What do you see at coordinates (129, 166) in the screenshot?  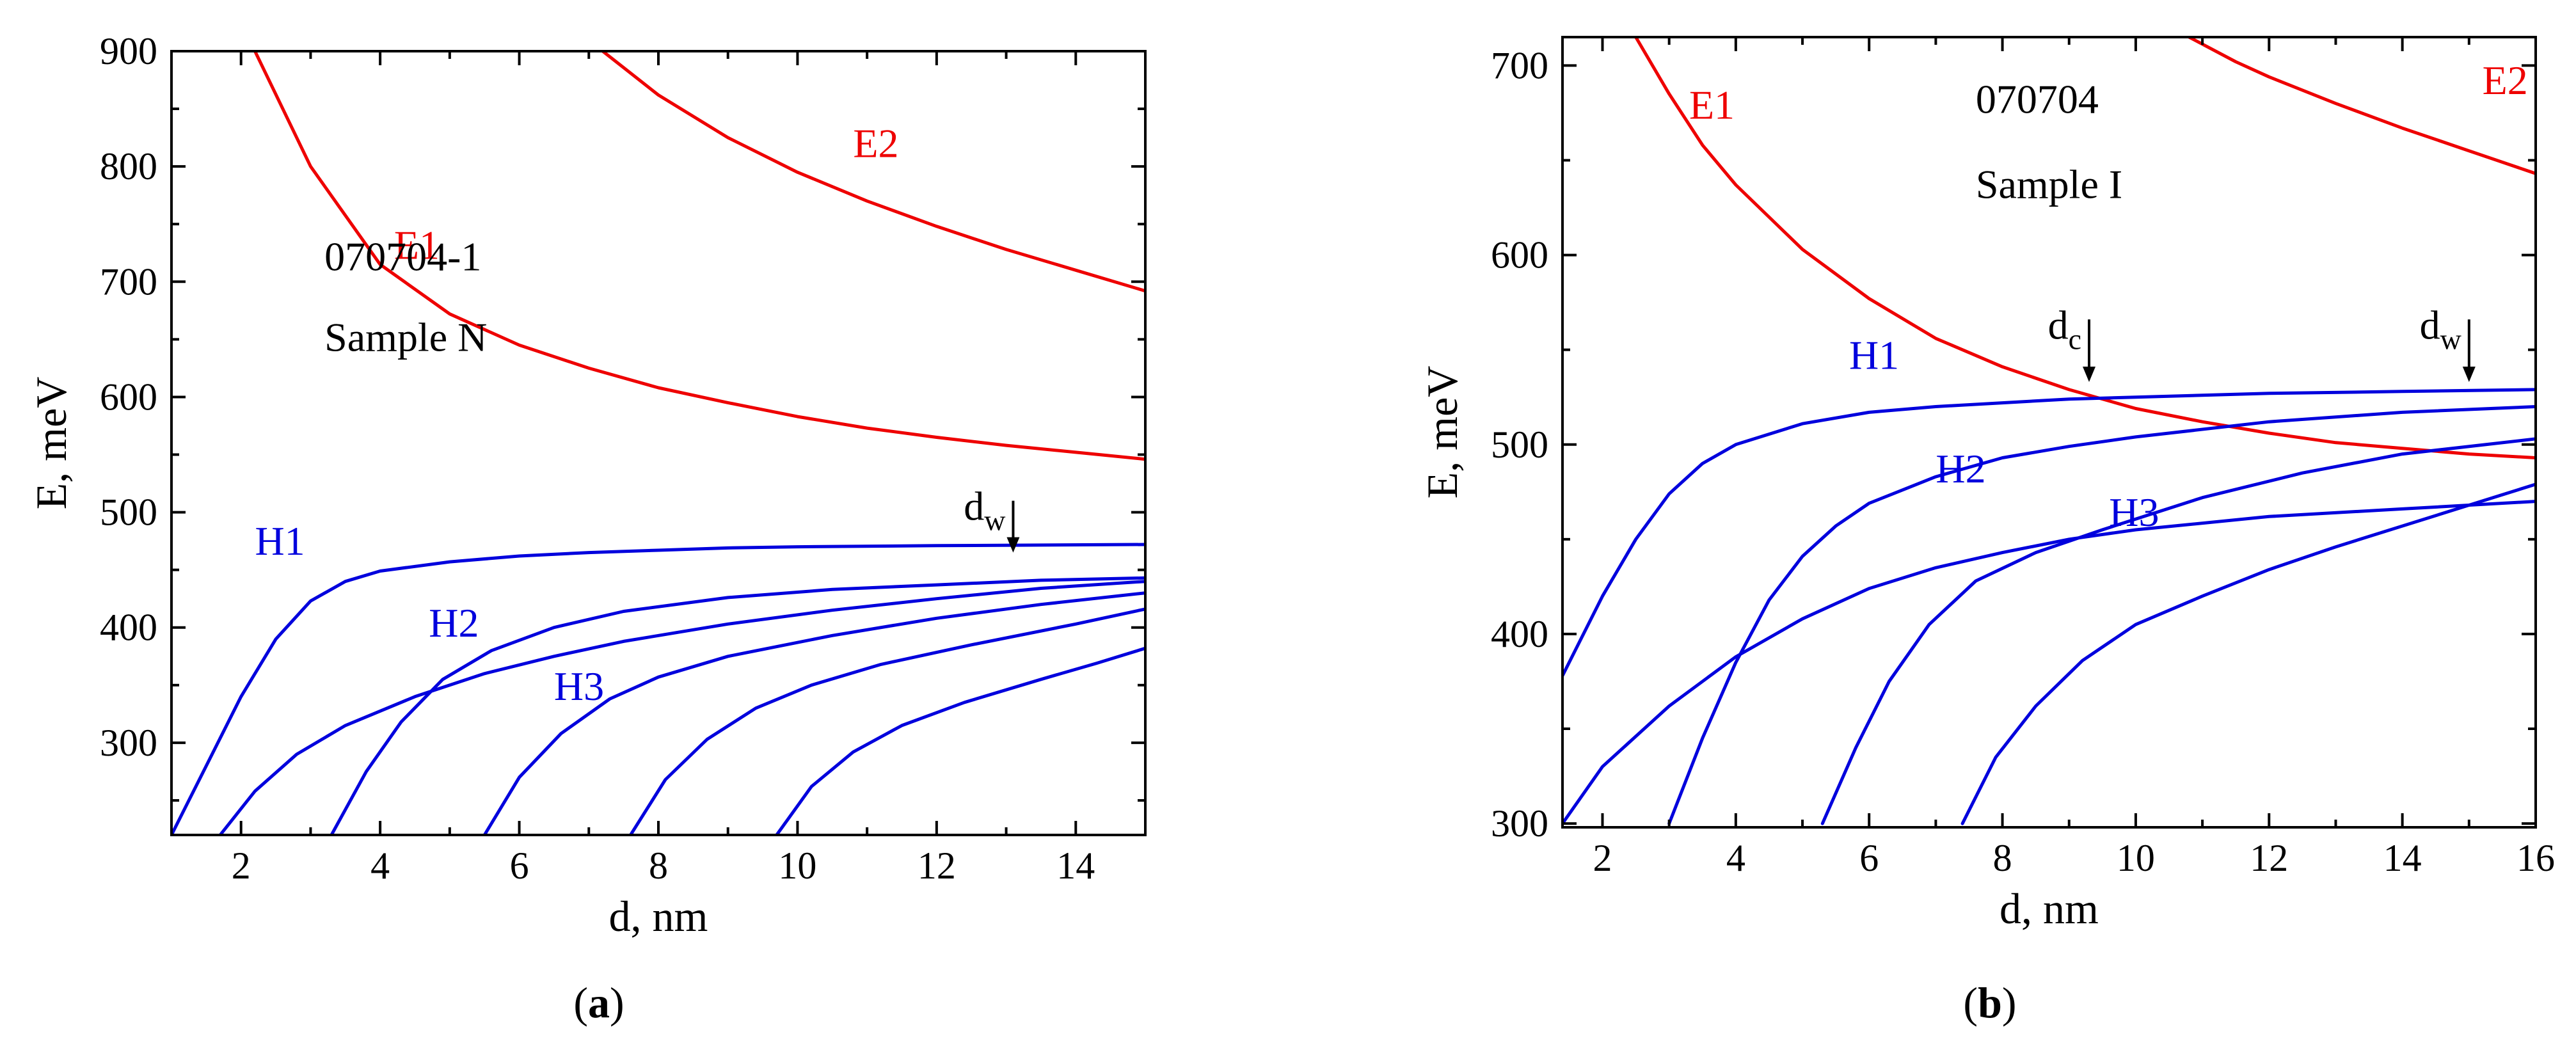 I see `y-tick-label: 800` at bounding box center [129, 166].